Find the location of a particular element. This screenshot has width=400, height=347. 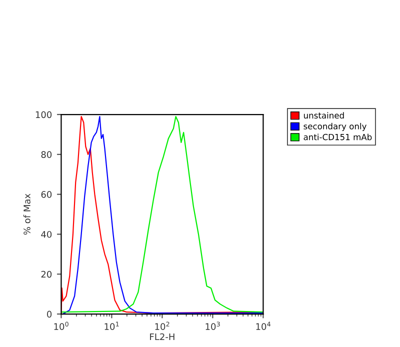

x-tick-label: 10$^{2}$ is located at coordinates (162, 326).